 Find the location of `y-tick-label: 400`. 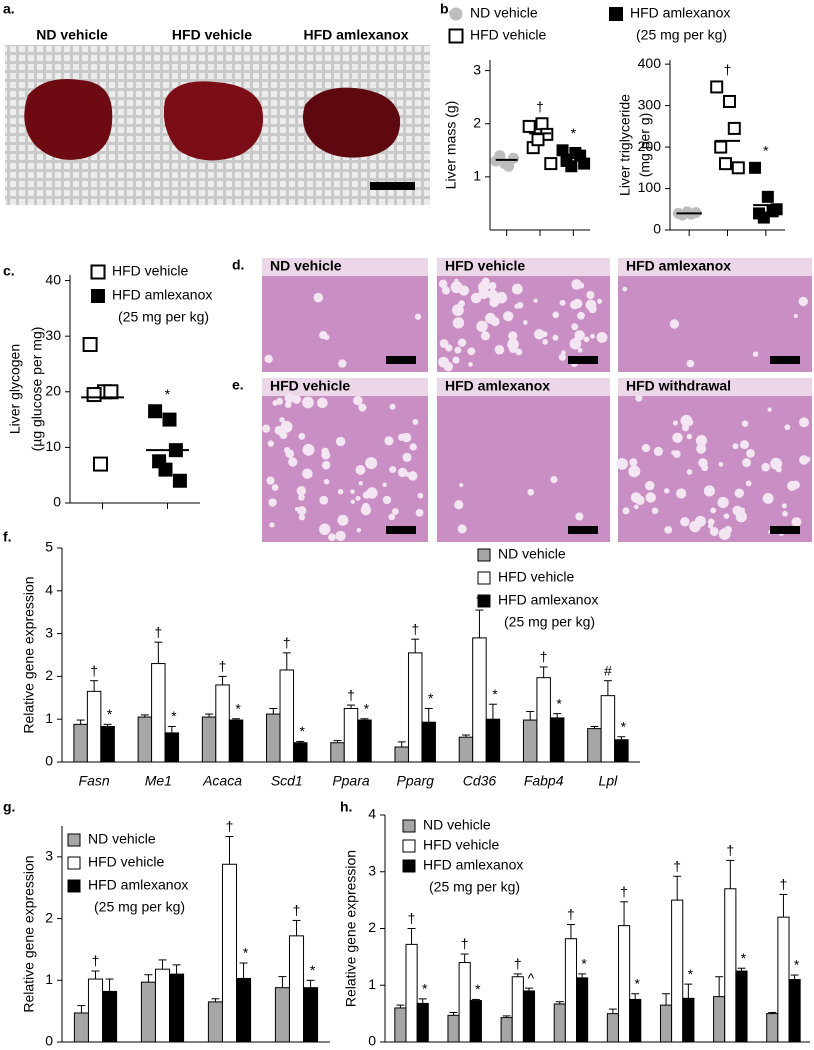

y-tick-label: 400 is located at coordinates (650, 63).